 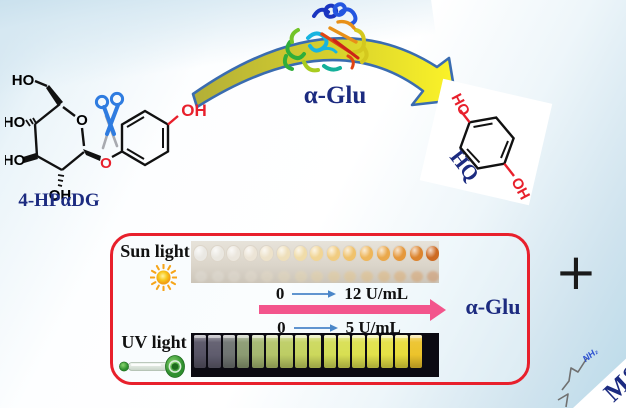 What do you see at coordinates (325, 37) in the screenshot?
I see `enzyme-protein-ribbon` at bounding box center [325, 37].